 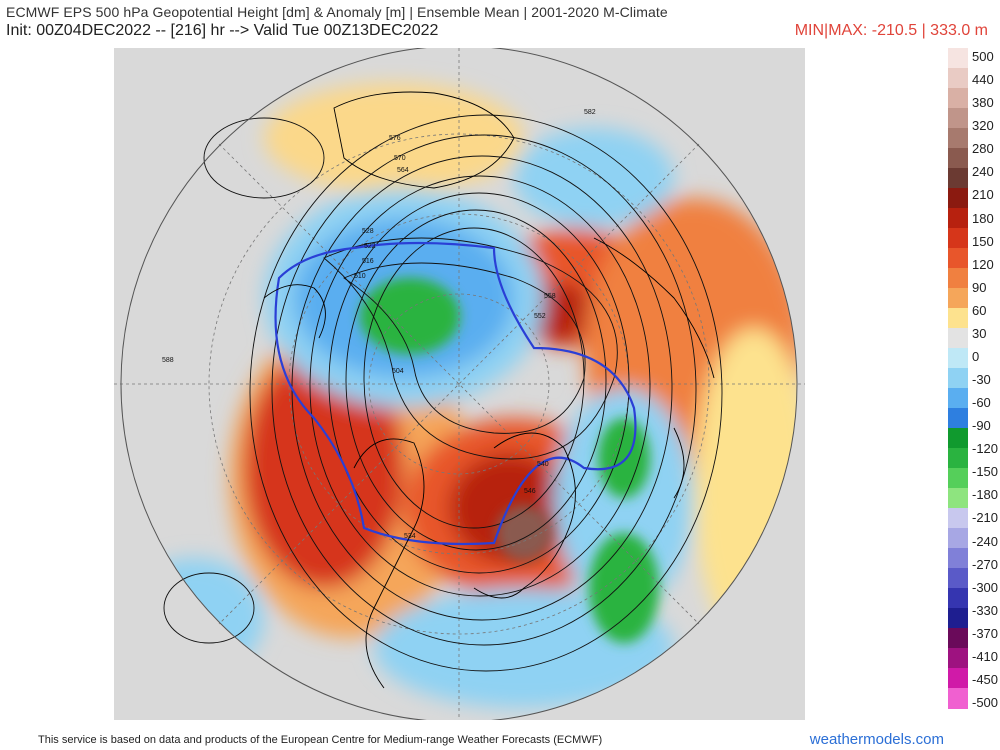 What do you see at coordinates (524, 533) in the screenshot?
I see `anomaly-max-brown` at bounding box center [524, 533].